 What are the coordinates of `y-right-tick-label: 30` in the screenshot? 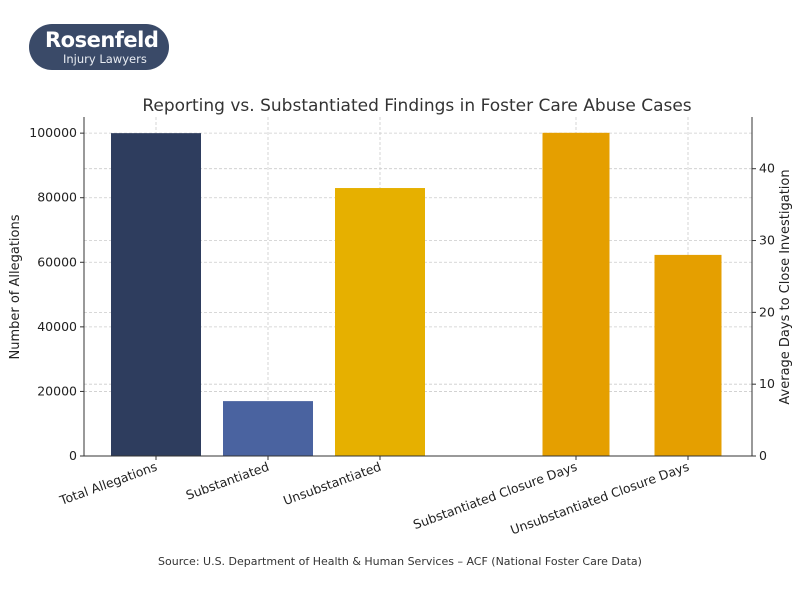 It's located at (767, 240).